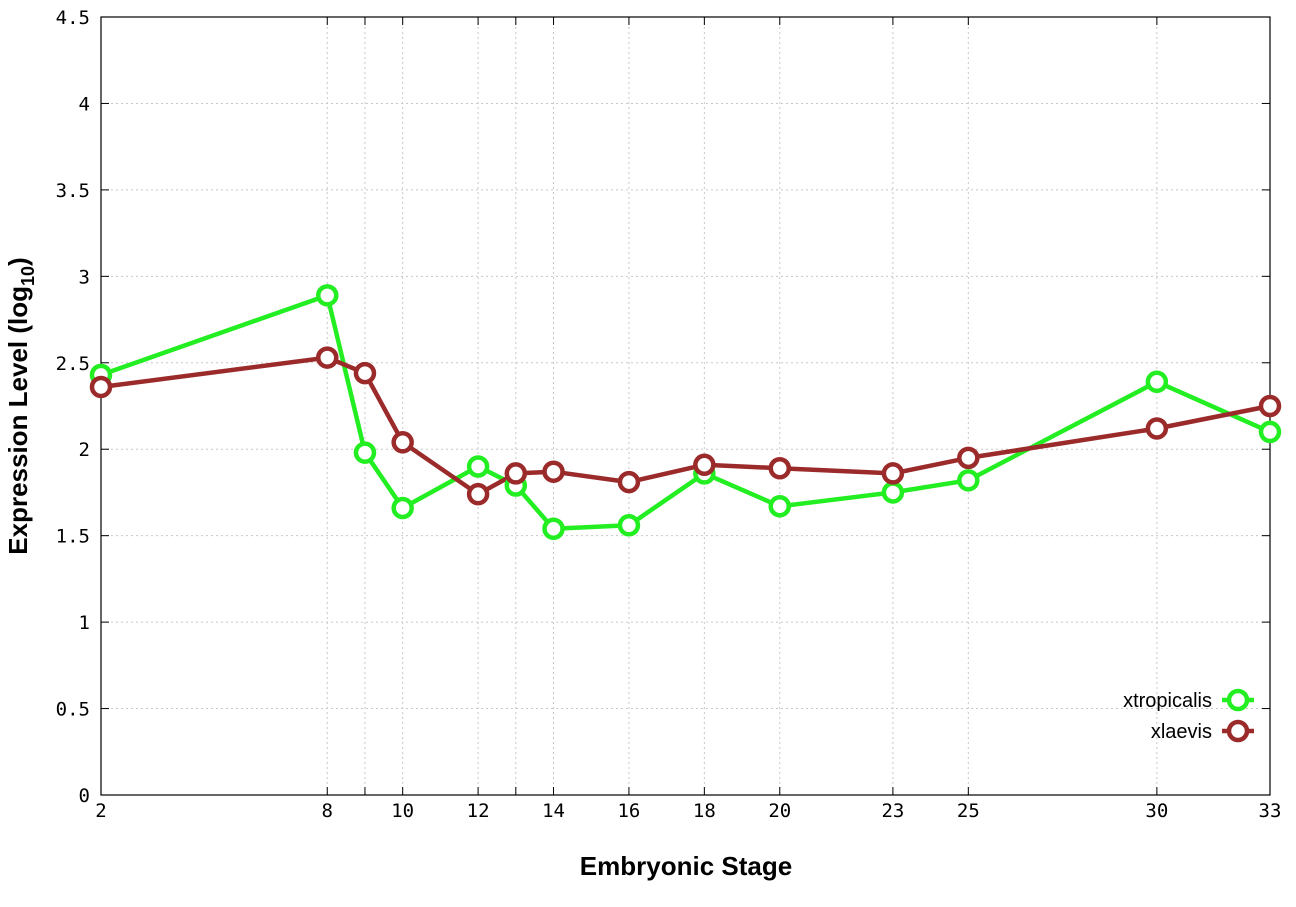  I want to click on x-tick-label: 16, so click(628, 811).